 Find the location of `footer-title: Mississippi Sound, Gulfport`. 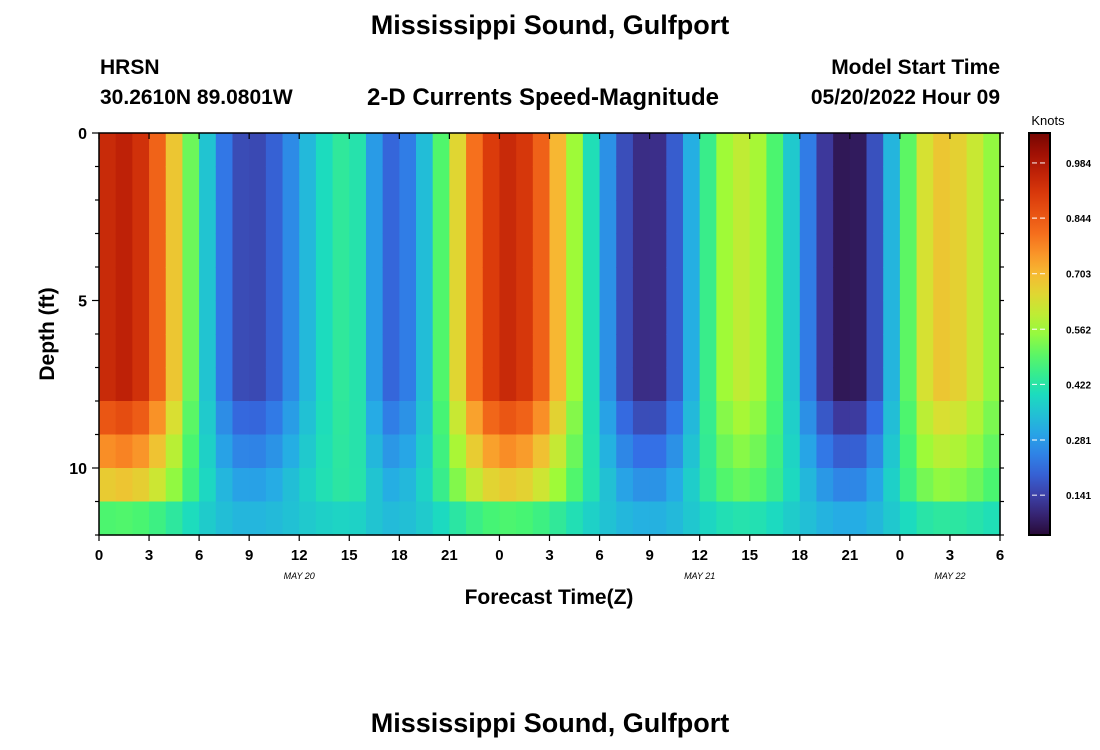

footer-title: Mississippi Sound, Gulfport is located at coordinates (550, 723).